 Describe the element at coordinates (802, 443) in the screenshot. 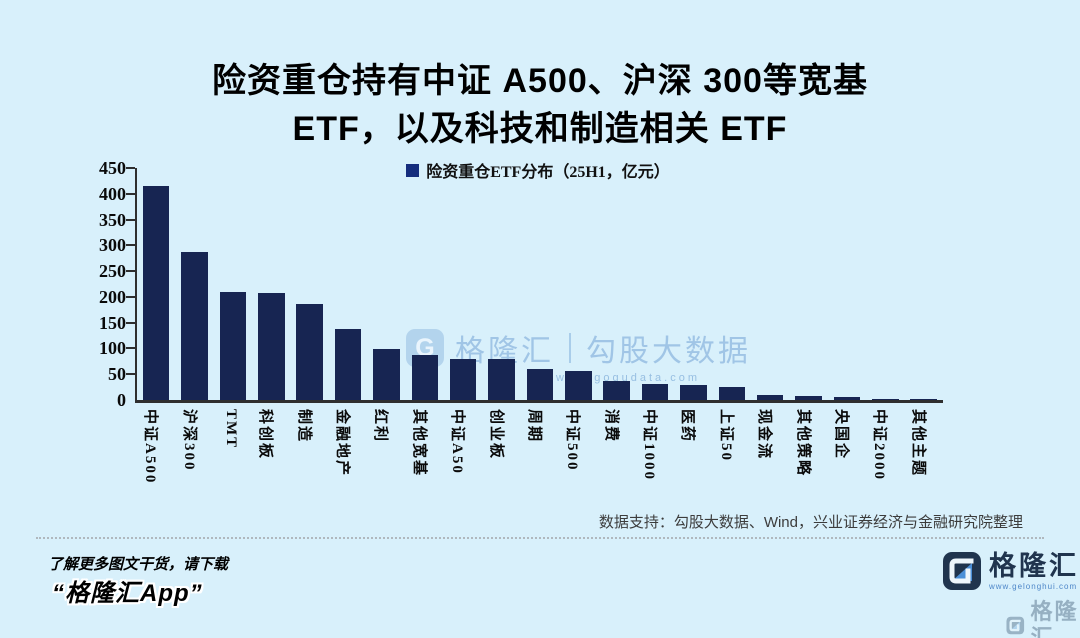

I see `x-tick-label: 其他策略` at that location.